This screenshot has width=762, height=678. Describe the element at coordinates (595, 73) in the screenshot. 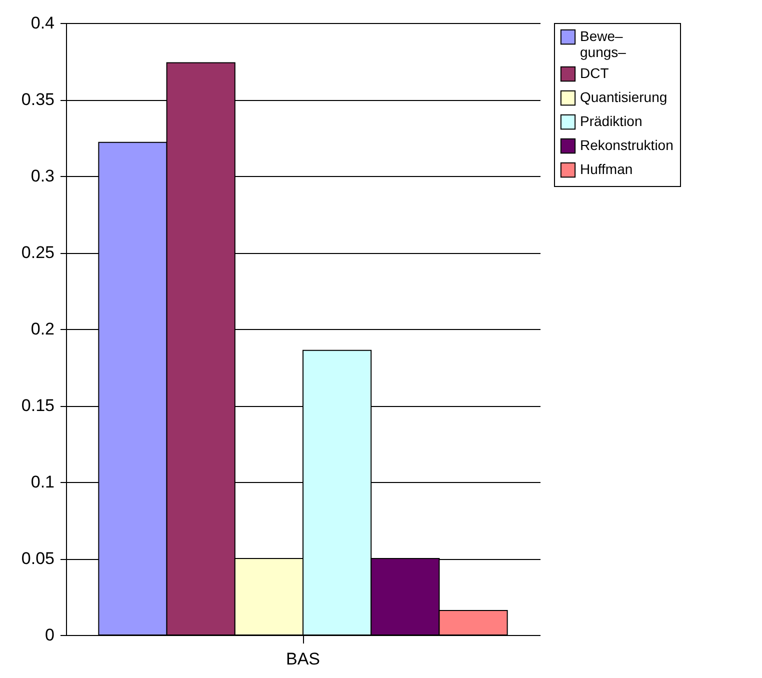

I see `legend-label: DCT` at that location.